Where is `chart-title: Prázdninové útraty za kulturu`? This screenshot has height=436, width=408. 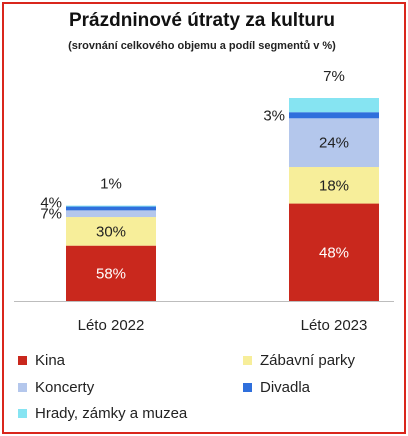
chart-title: Prázdninové útraty za kulturu is located at coordinates (202, 20).